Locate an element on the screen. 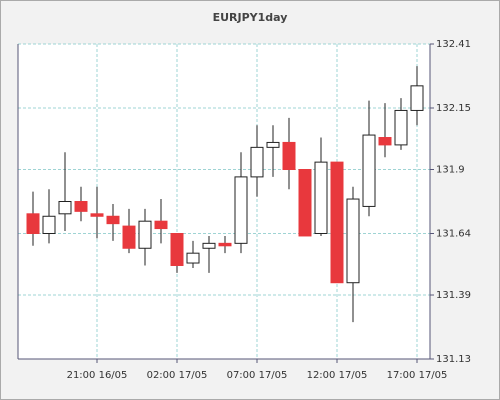  y-tick-label: 131.39 is located at coordinates (453, 295).